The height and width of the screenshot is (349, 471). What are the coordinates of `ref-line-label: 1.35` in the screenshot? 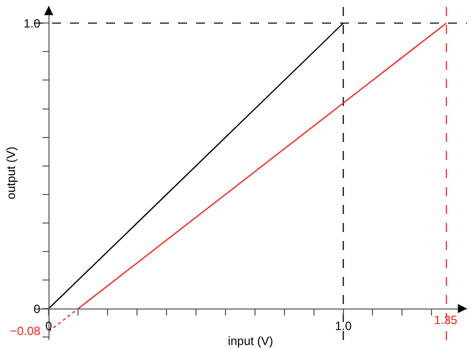 It's located at (446, 320).